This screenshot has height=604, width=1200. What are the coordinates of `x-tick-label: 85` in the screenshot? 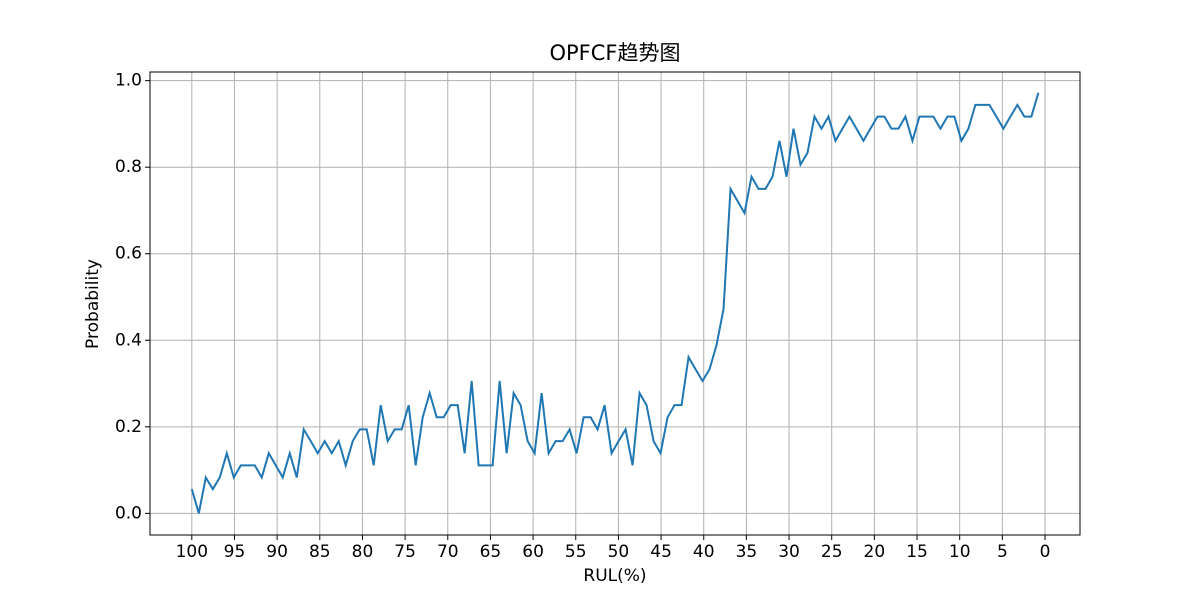 It's located at (320, 552).